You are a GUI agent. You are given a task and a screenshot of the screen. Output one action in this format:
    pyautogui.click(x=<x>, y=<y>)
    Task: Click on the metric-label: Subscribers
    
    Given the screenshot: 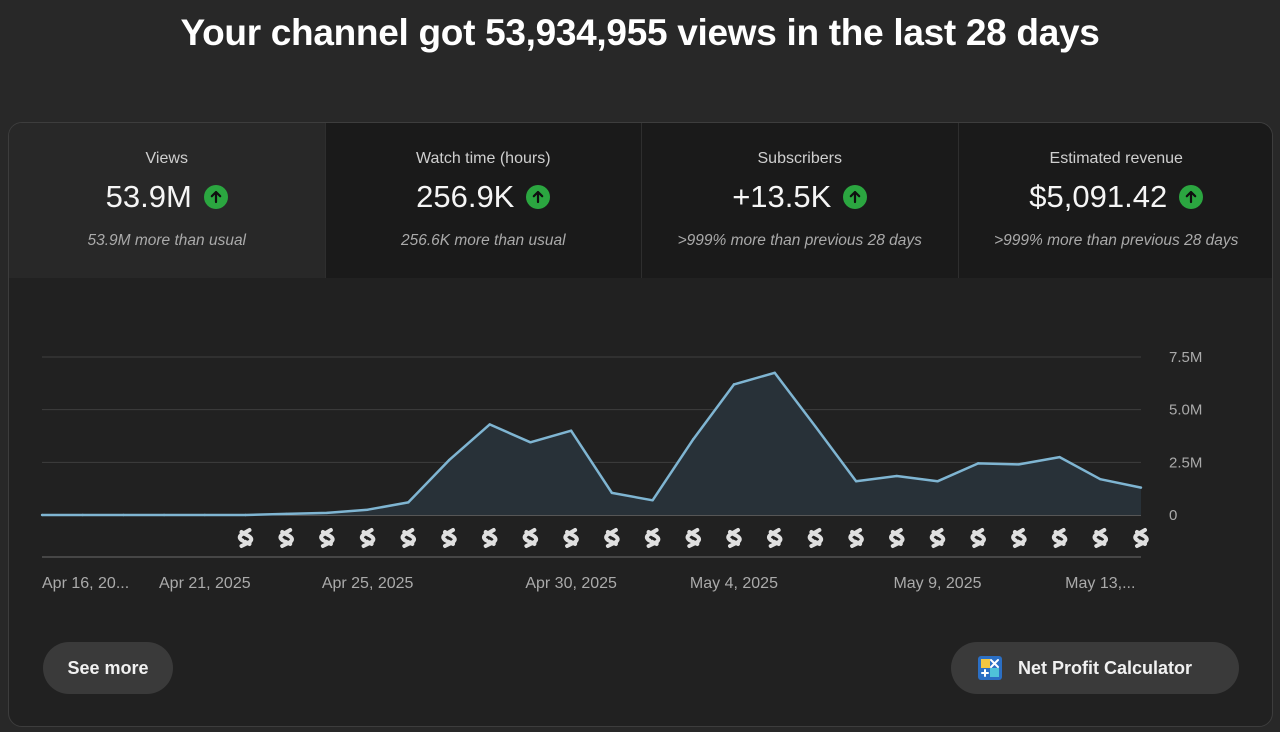 What is the action you would take?
    pyautogui.click(x=799, y=158)
    